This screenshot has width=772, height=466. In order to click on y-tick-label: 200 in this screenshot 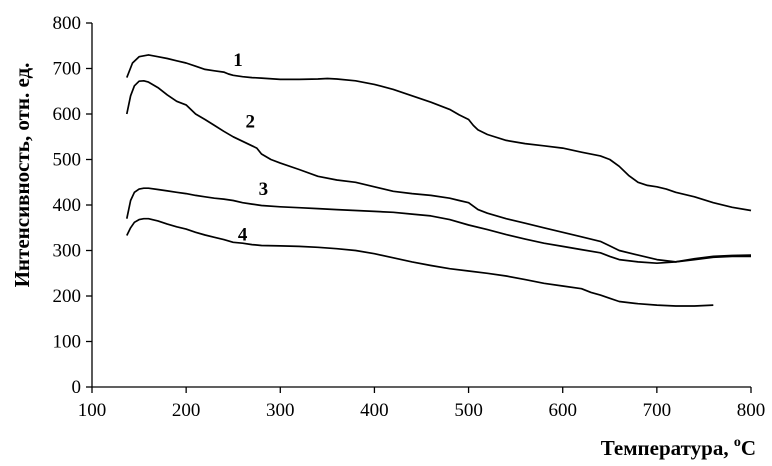, I will do `click(67, 296)`.